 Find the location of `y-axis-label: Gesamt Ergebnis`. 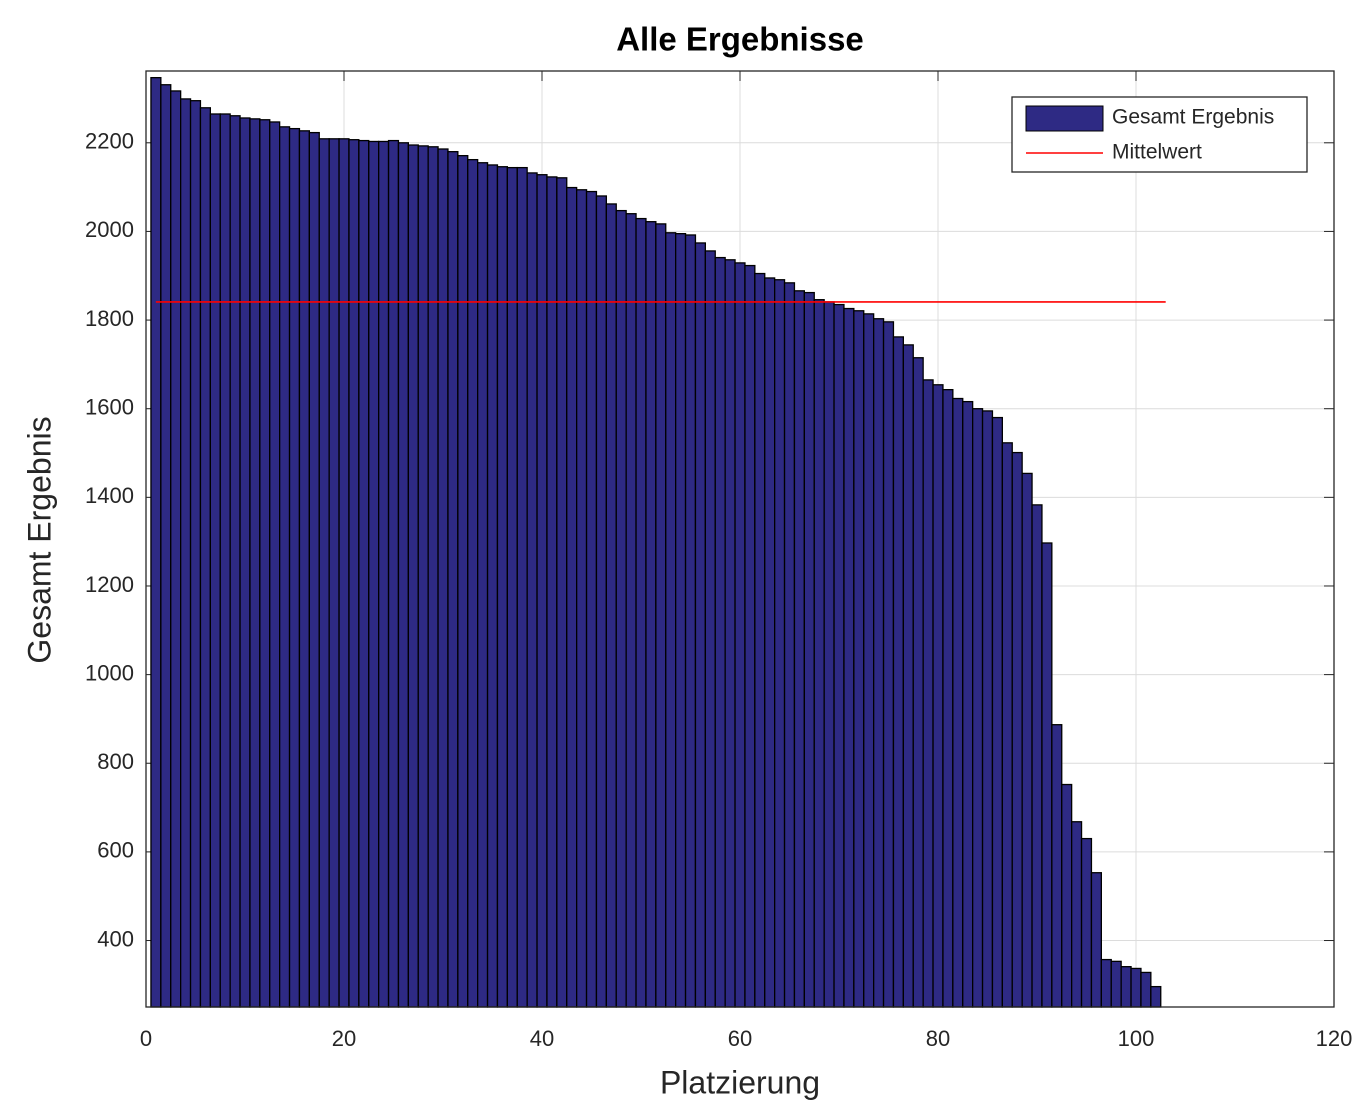

y-axis-label: Gesamt Ergebnis is located at coordinates (39, 539).